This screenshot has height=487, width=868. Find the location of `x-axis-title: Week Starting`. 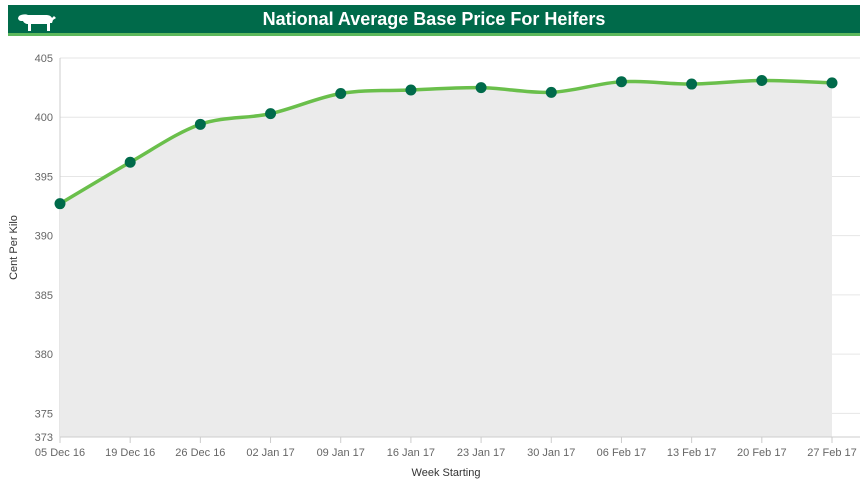

x-axis-title: Week Starting is located at coordinates (446, 473).